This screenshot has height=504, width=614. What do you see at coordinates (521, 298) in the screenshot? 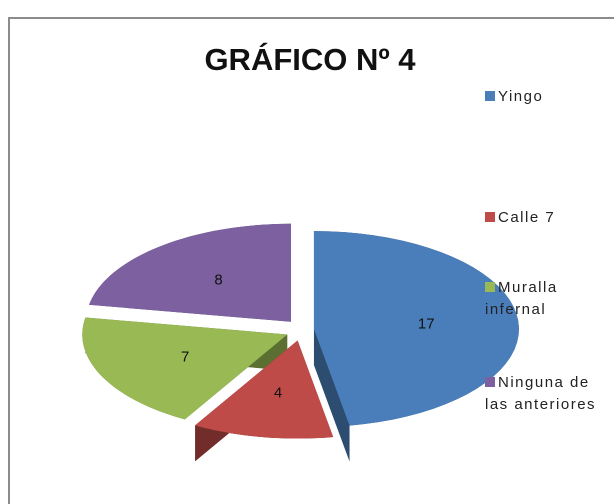
I see `legend-label: Muralla infernal` at bounding box center [521, 298].